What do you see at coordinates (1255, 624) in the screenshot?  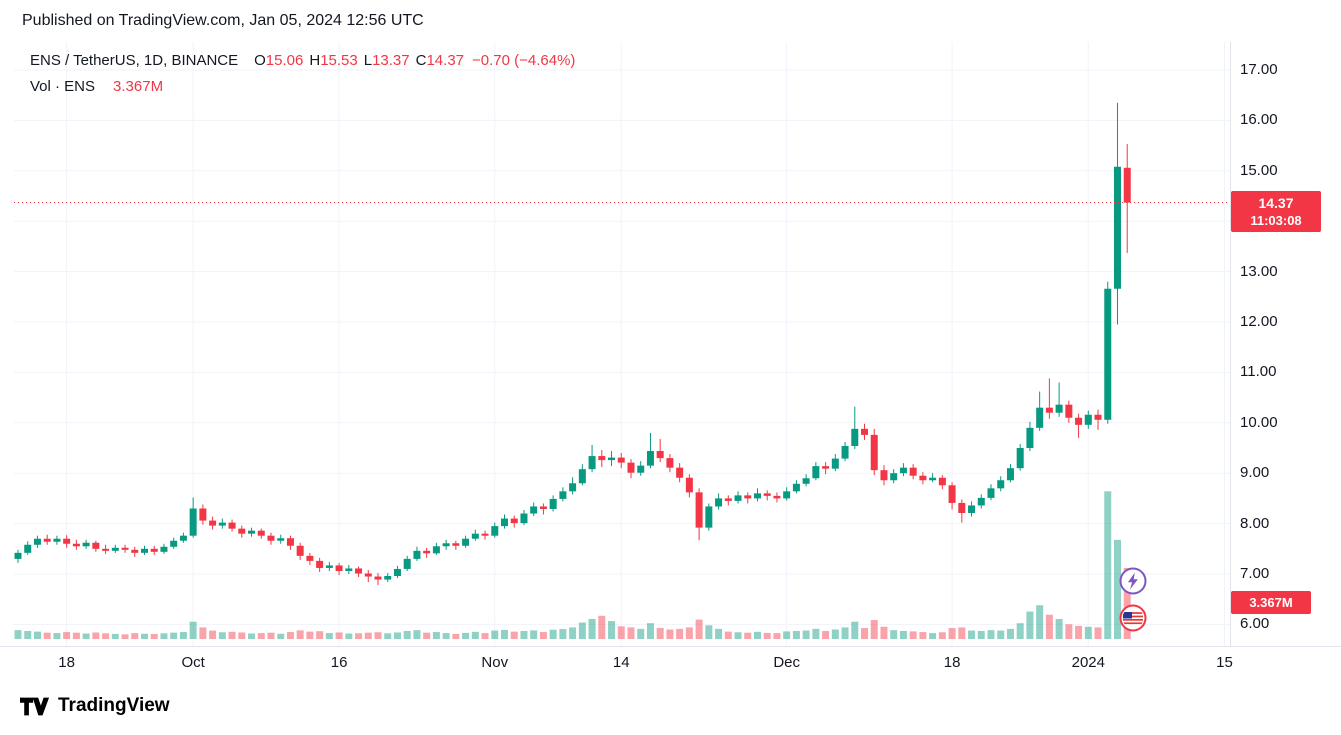 I see `price-tick-label: 6.00` at bounding box center [1255, 624].